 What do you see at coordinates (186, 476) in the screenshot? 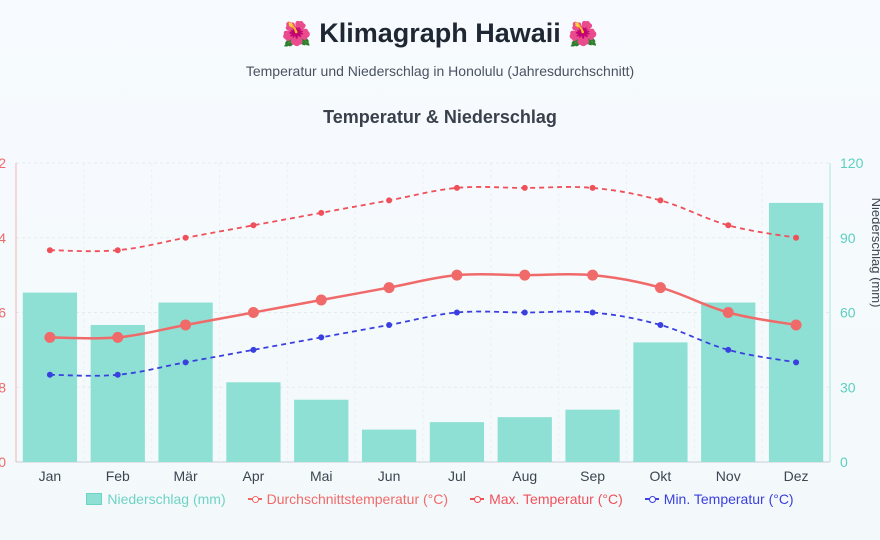
I see `x-axis-tick-label: Mär` at bounding box center [186, 476].